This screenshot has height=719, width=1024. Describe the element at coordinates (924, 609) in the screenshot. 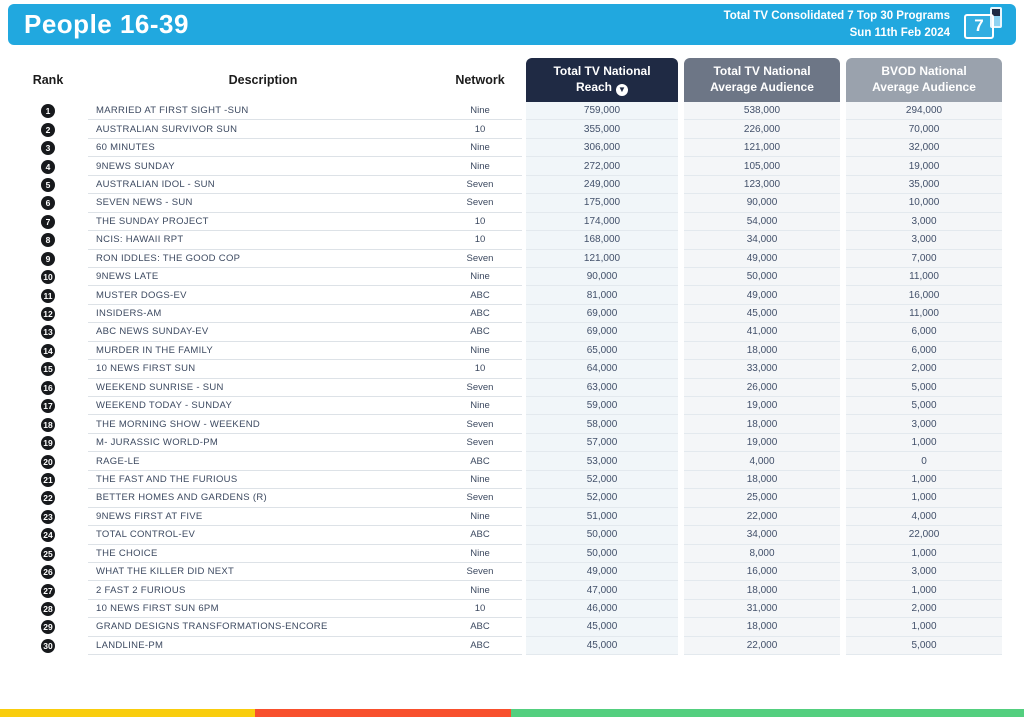

I see `cell-bvod-avg: 2,000` at that location.